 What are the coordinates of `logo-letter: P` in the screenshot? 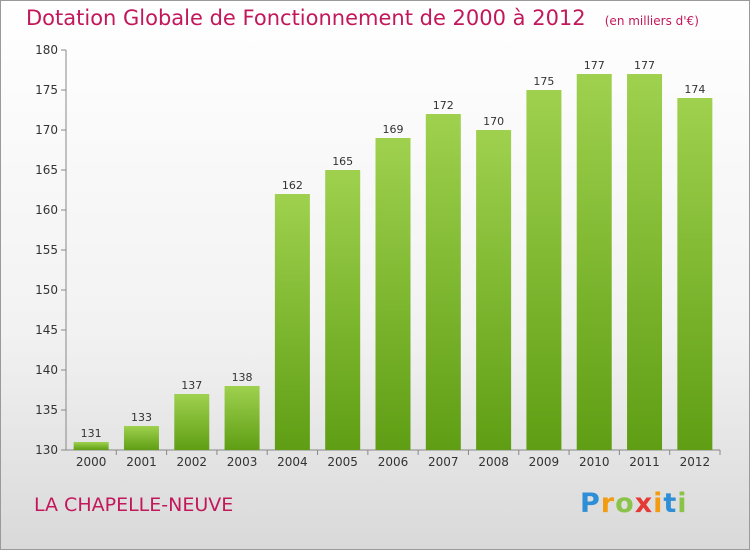 It's located at (590, 503).